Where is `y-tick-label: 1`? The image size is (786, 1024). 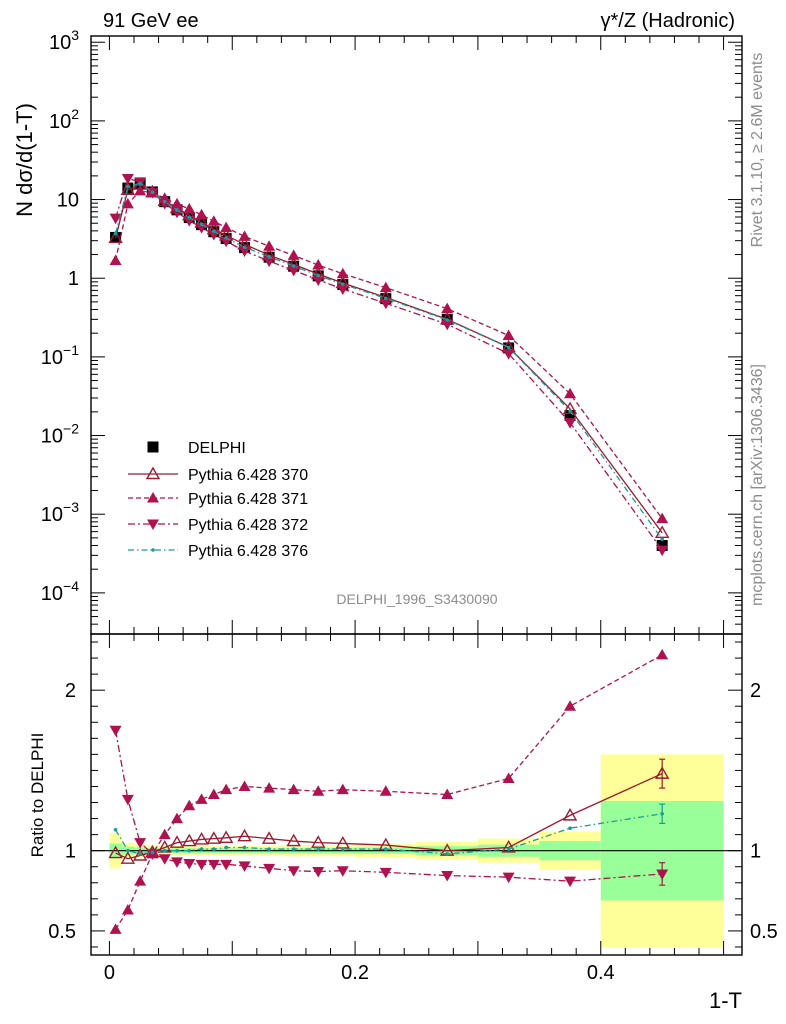 y-tick-label: 1 is located at coordinates (73, 279).